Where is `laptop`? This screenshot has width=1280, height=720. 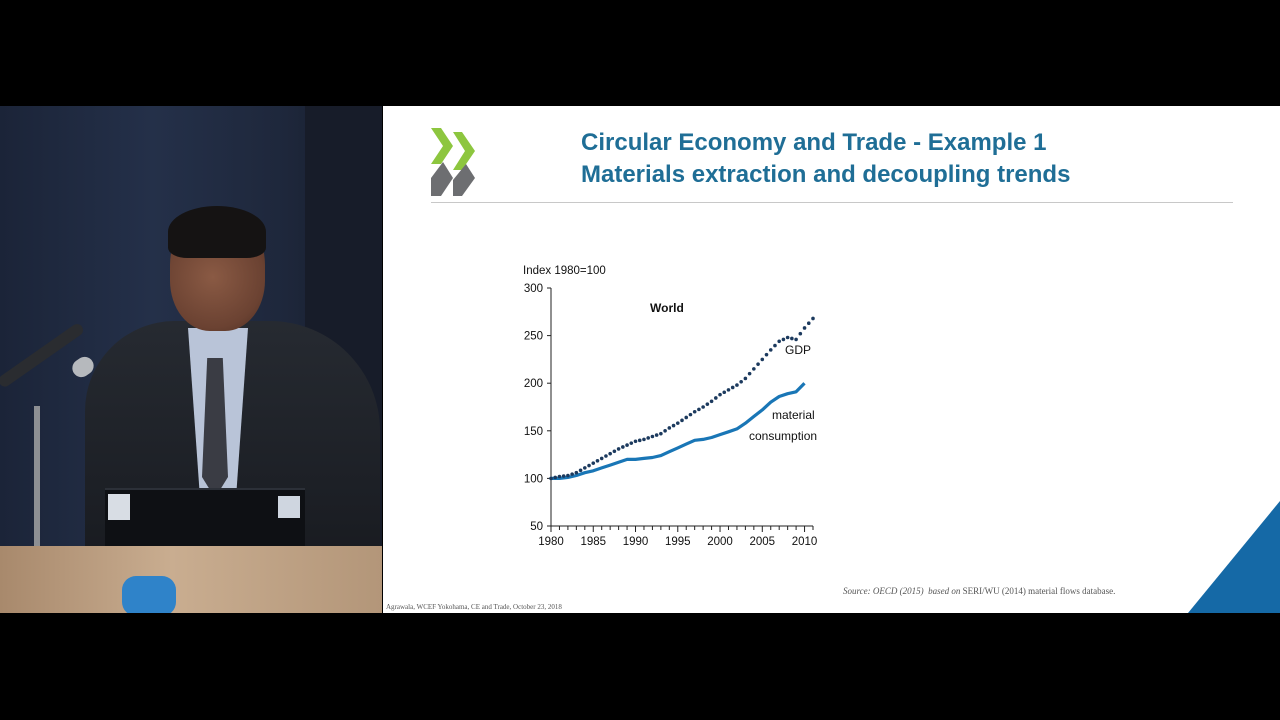
laptop is located at coordinates (205, 520).